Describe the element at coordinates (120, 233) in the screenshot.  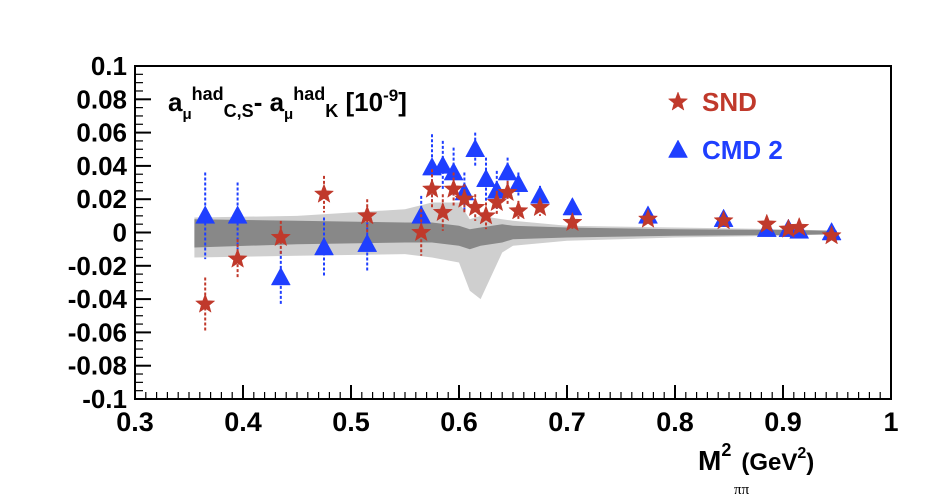
I see `y-tick-label: 0` at that location.